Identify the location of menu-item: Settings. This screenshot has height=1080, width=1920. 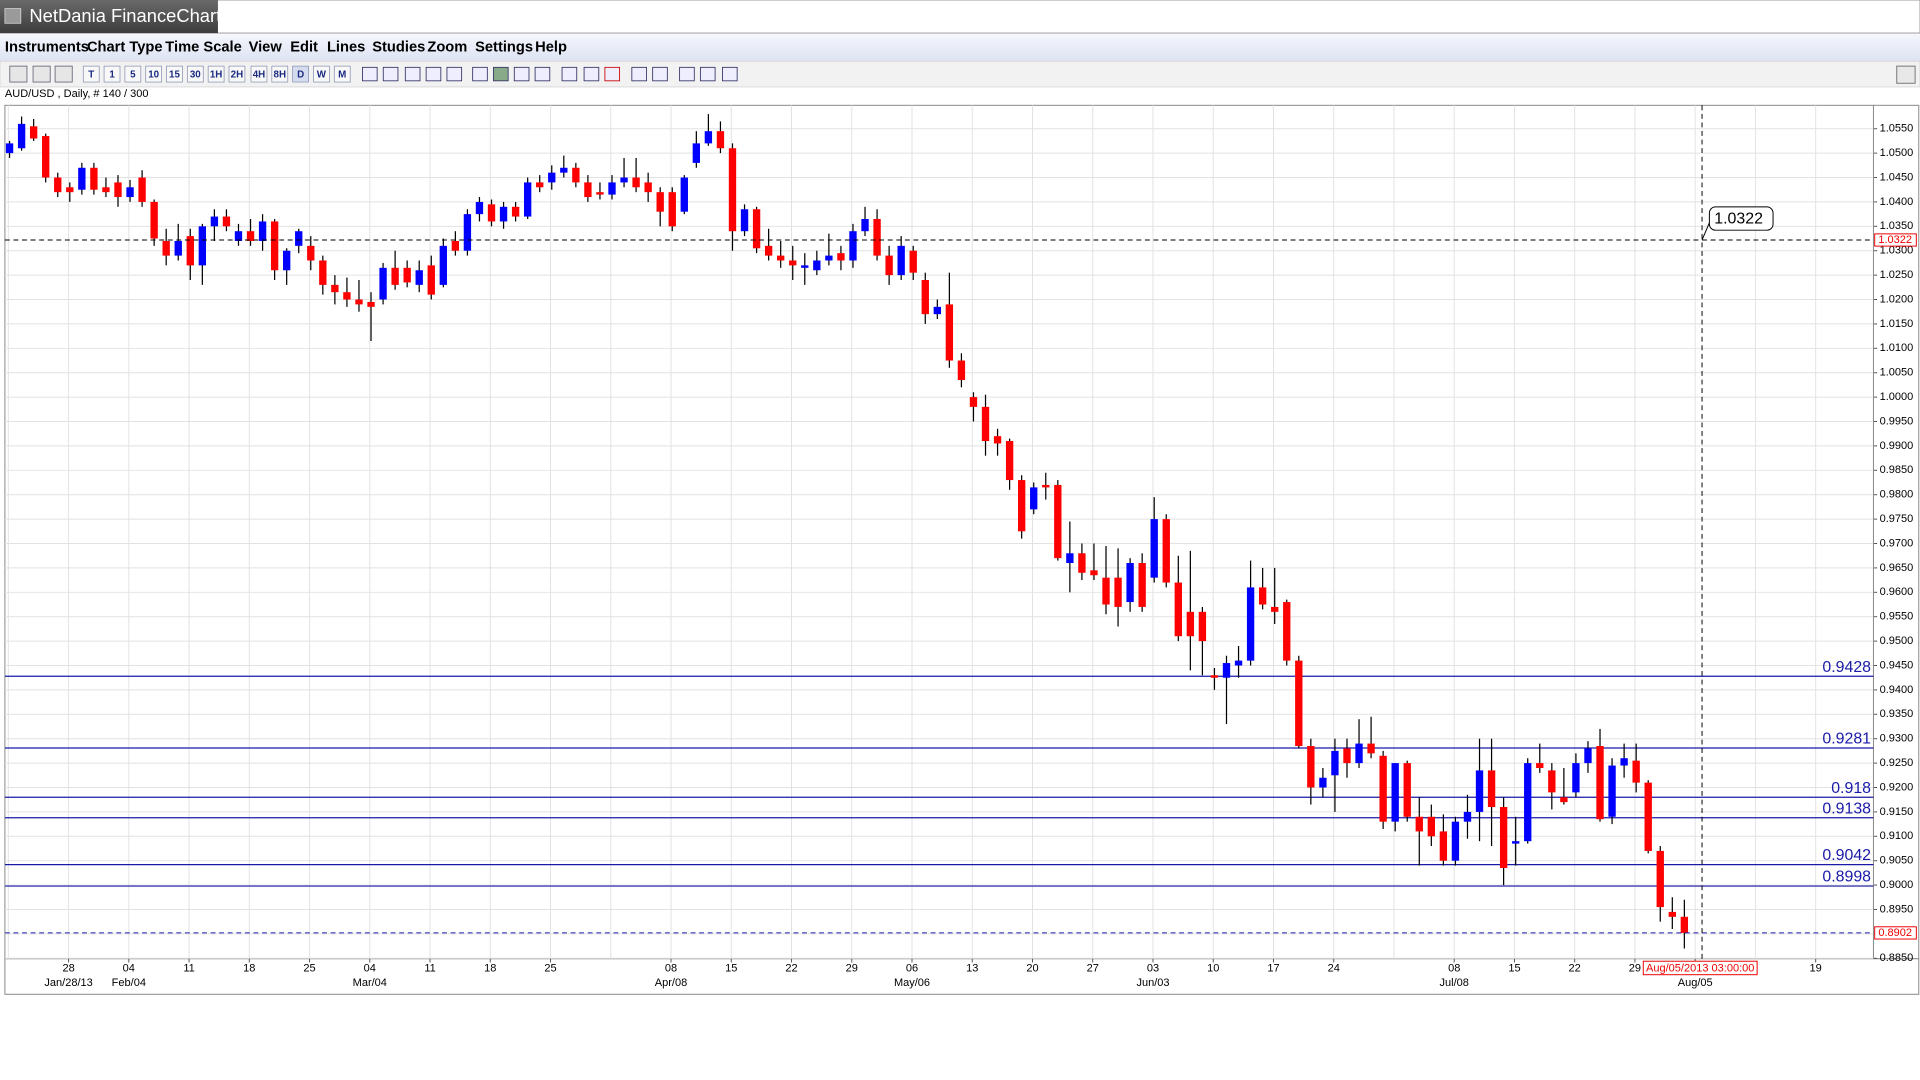
(504, 48).